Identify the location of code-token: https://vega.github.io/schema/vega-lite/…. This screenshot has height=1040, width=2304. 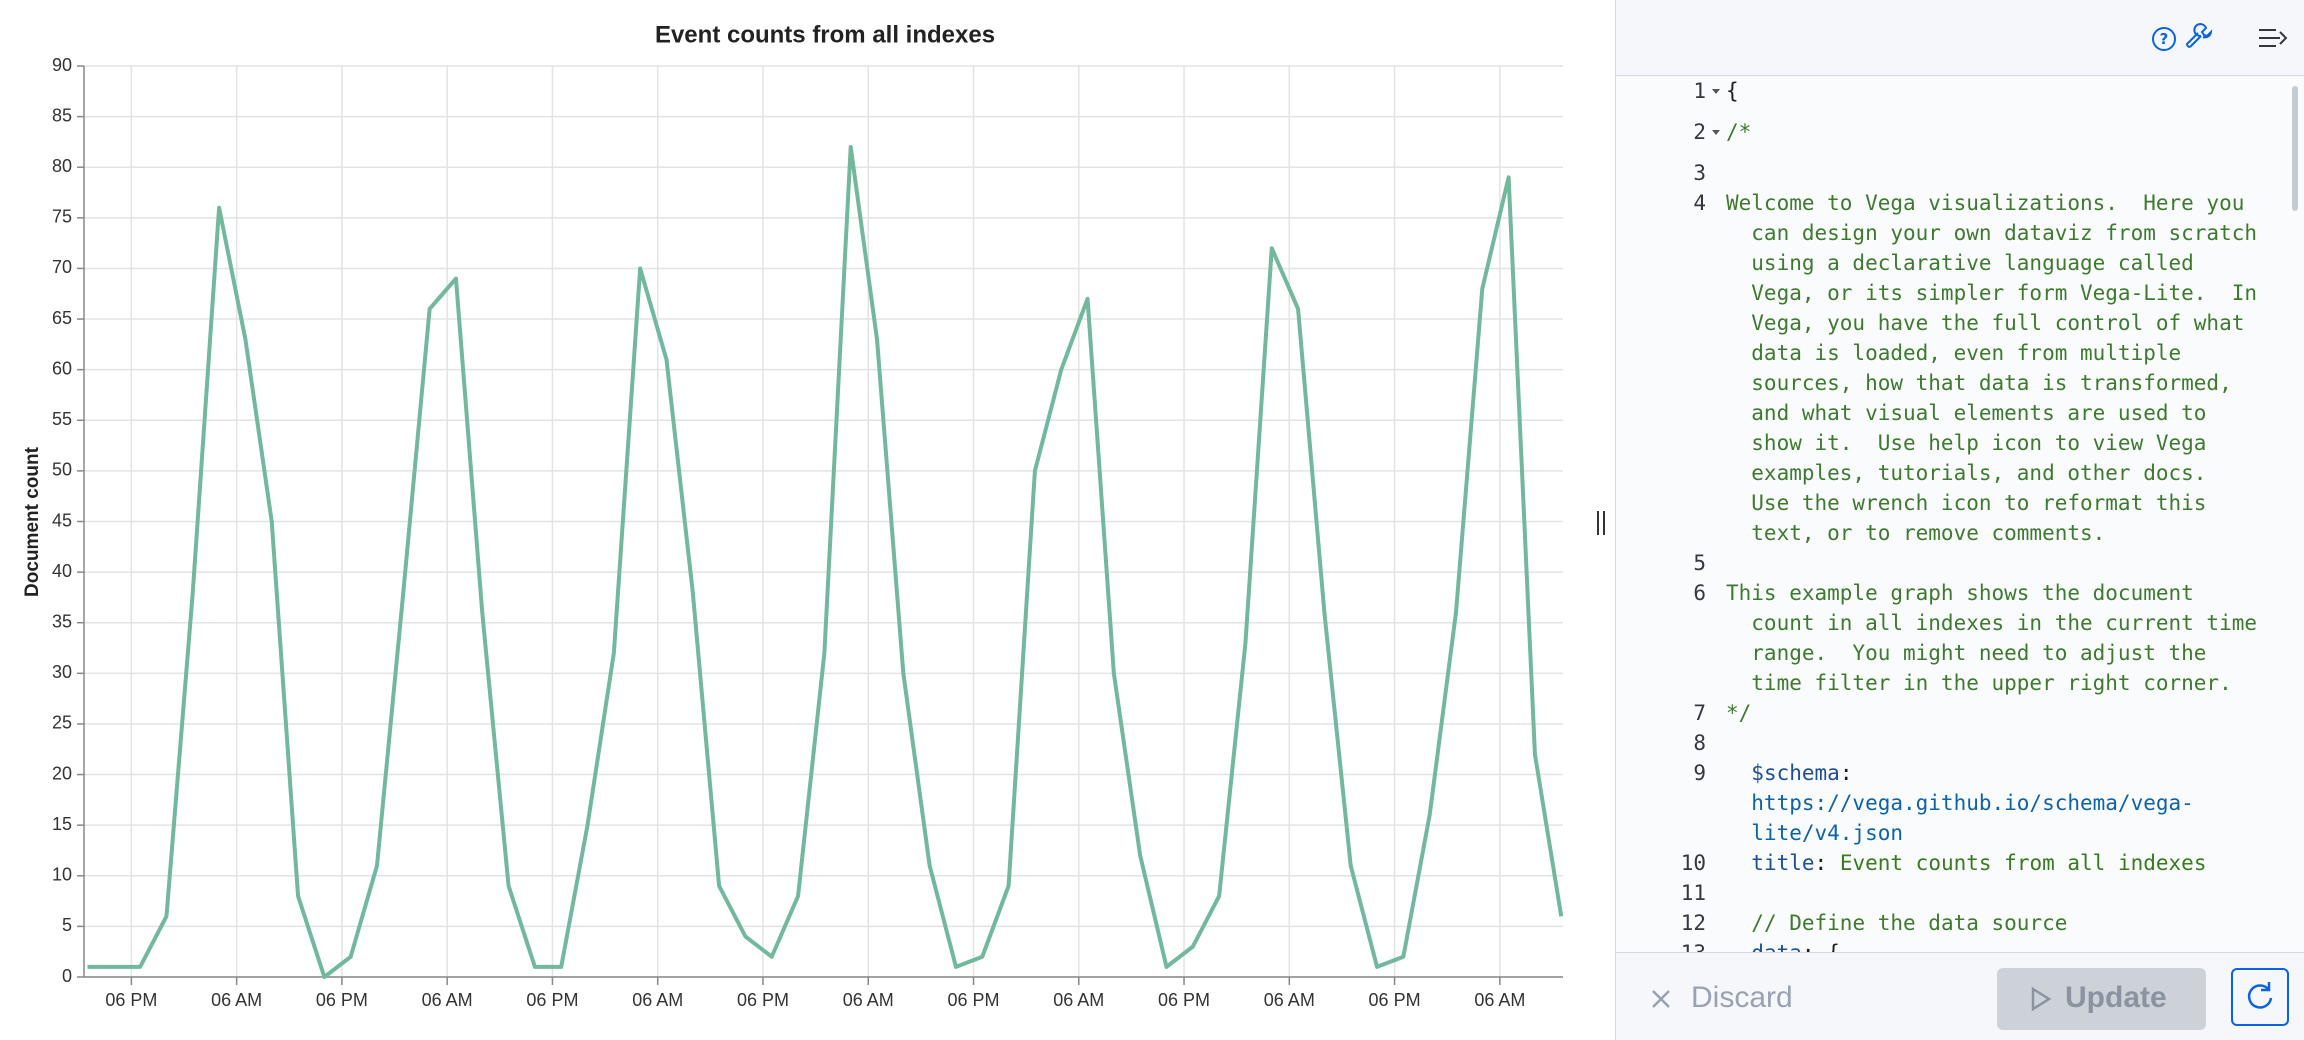
(1972, 818).